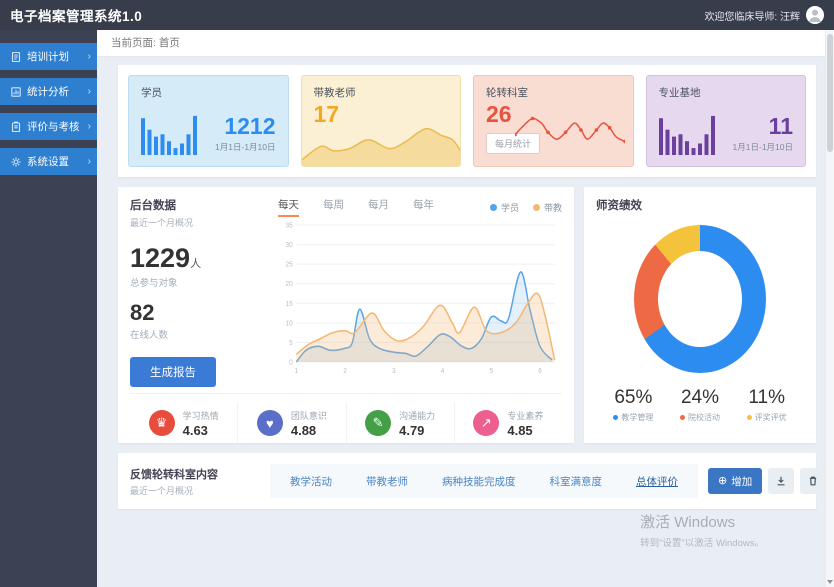 The height and width of the screenshot is (587, 834). What do you see at coordinates (540, 371) in the screenshot?
I see `svg-text: 6` at bounding box center [540, 371].